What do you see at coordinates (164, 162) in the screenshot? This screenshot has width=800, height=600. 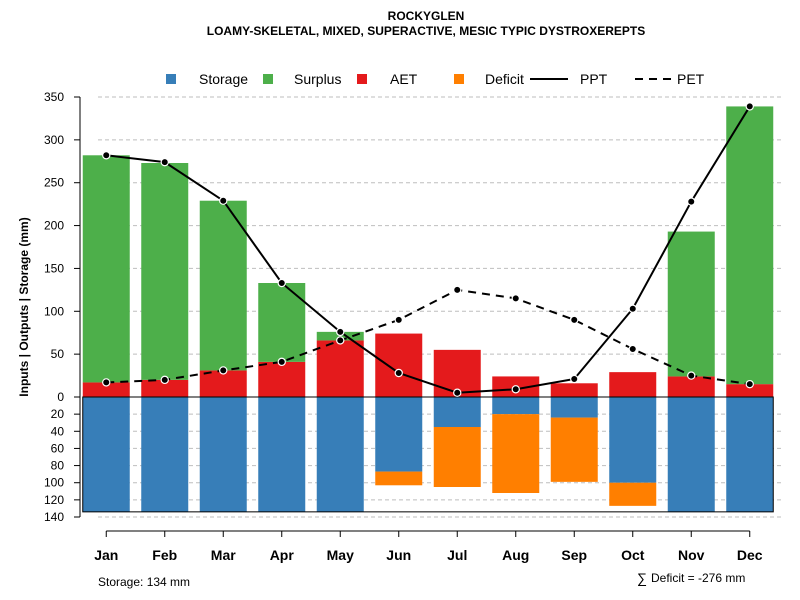 I see `point-ppt-feb` at bounding box center [164, 162].